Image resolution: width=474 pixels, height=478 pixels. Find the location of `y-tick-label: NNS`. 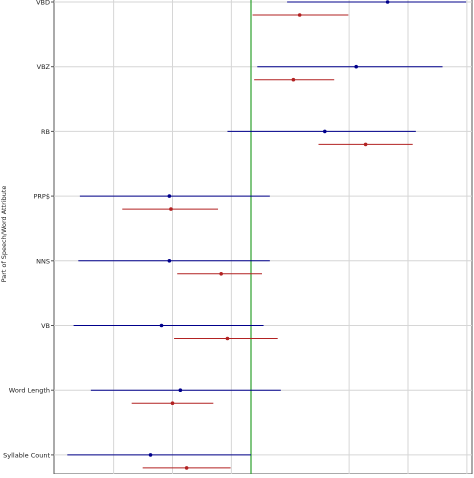

y-tick-label: NNS is located at coordinates (43, 261).